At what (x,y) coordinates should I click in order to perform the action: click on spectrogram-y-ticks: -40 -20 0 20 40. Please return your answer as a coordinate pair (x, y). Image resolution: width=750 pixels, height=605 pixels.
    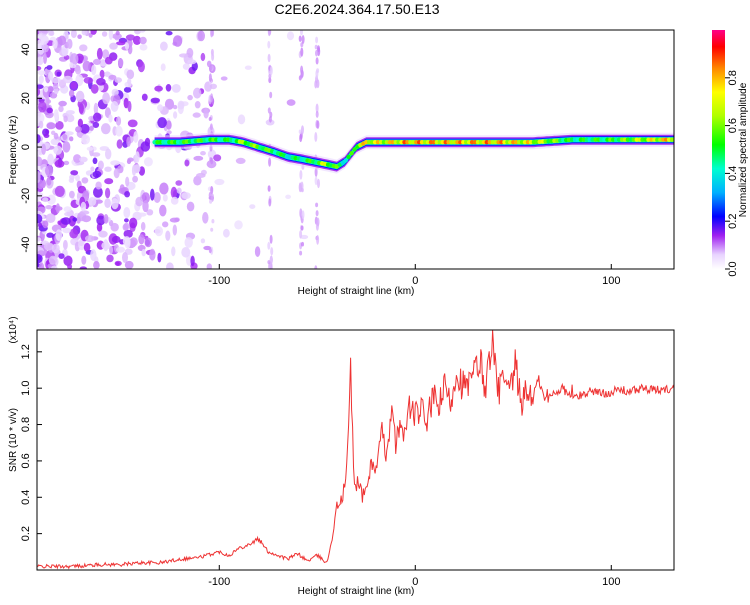
    Looking at the image, I should click on (31, 148).